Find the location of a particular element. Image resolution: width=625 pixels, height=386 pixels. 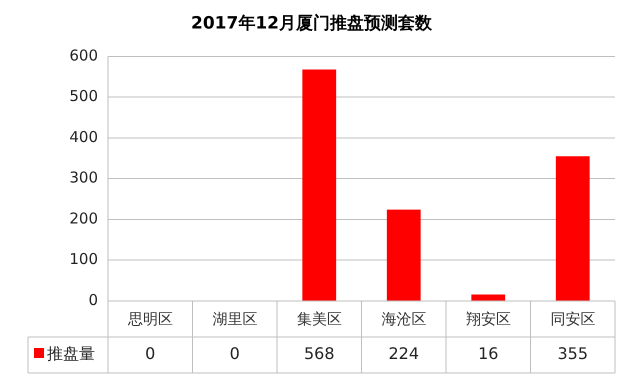

x-tick-label: 海沧区 is located at coordinates (403, 319).